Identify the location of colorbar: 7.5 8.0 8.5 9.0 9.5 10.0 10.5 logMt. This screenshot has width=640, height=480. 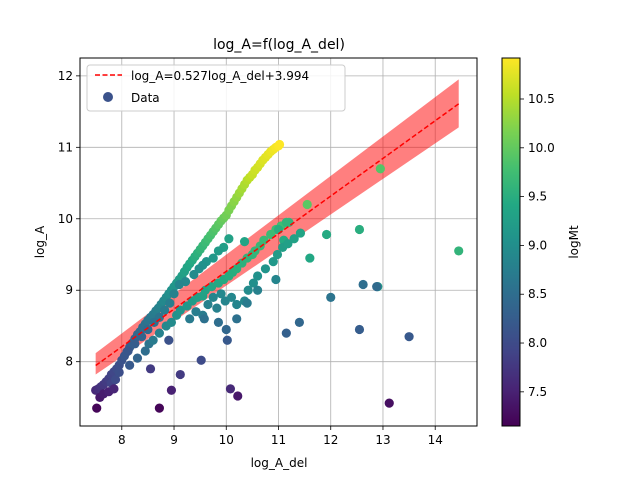
(541, 242).